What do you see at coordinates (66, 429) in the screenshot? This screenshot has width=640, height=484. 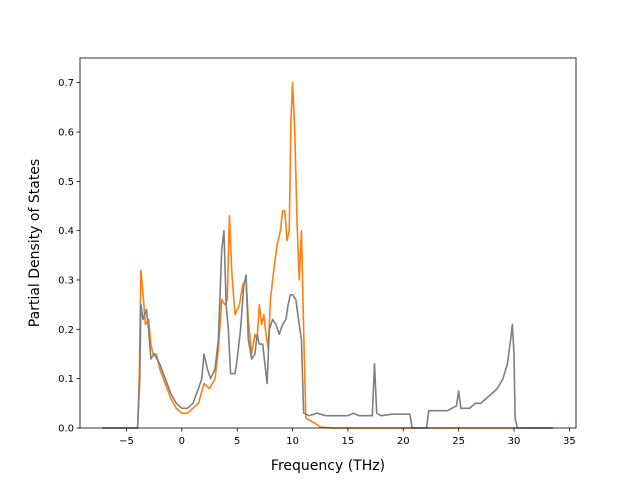 I see `y-tick-label: 0.0` at bounding box center [66, 429].